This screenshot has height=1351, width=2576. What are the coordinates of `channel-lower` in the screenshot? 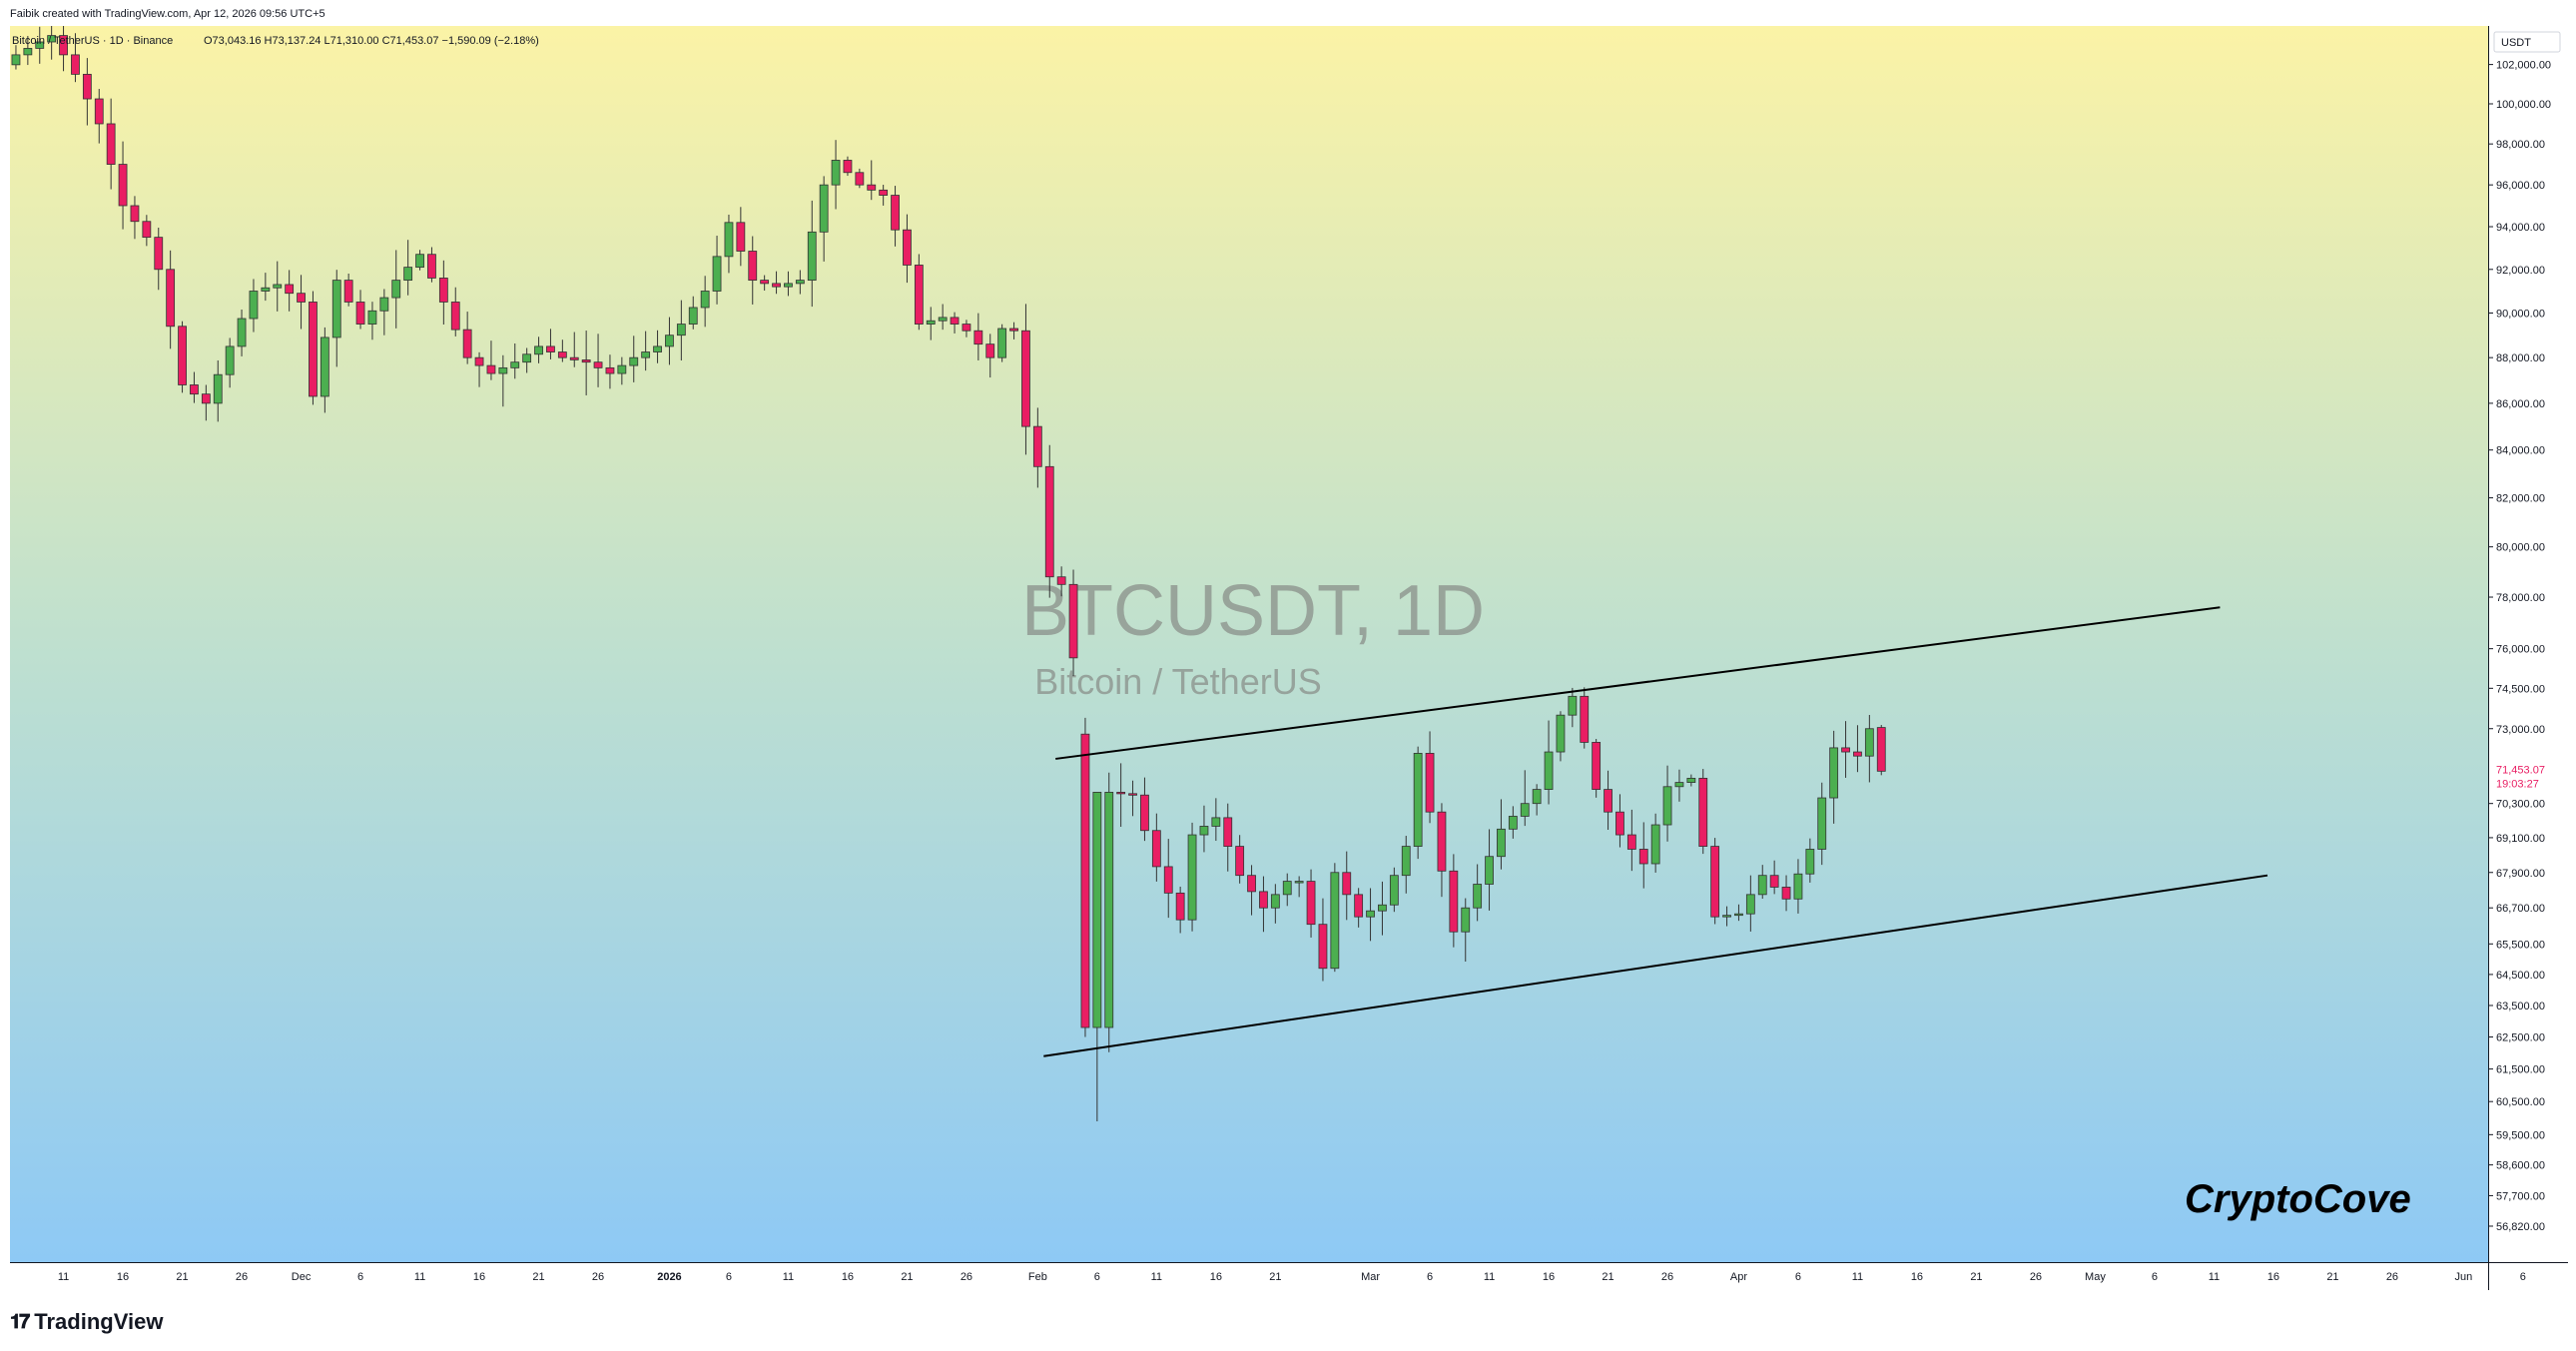 It's located at (1655, 965).